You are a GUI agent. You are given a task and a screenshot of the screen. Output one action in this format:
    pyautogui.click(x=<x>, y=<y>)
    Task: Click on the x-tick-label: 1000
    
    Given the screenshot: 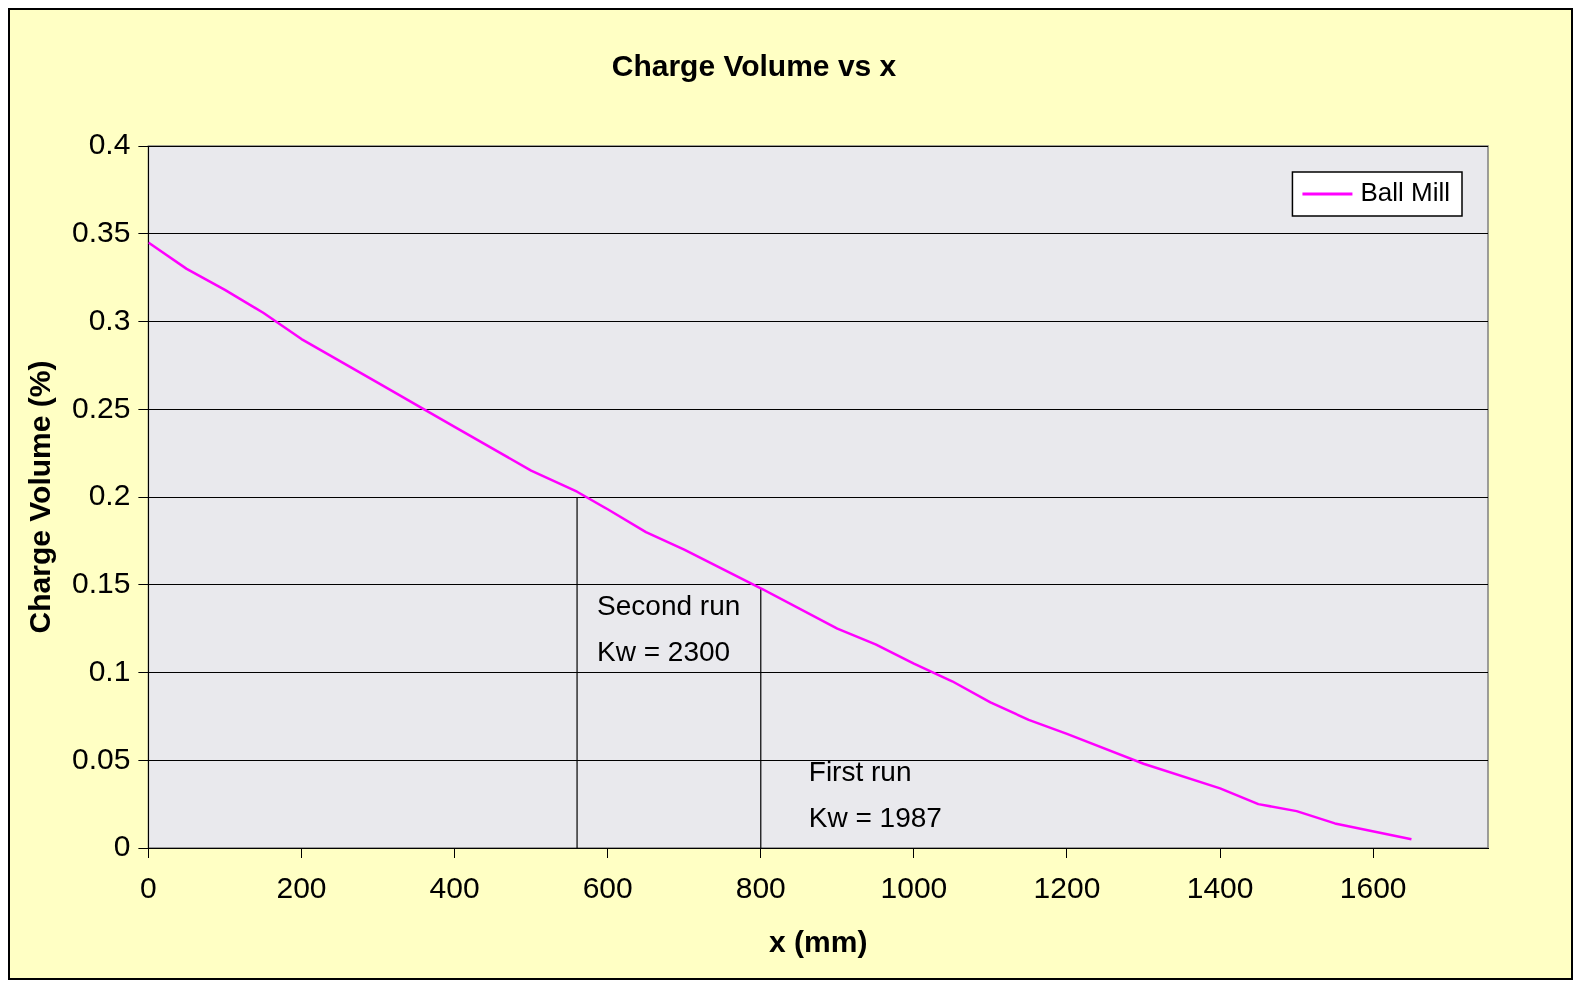 What is the action you would take?
    pyautogui.click(x=914, y=888)
    